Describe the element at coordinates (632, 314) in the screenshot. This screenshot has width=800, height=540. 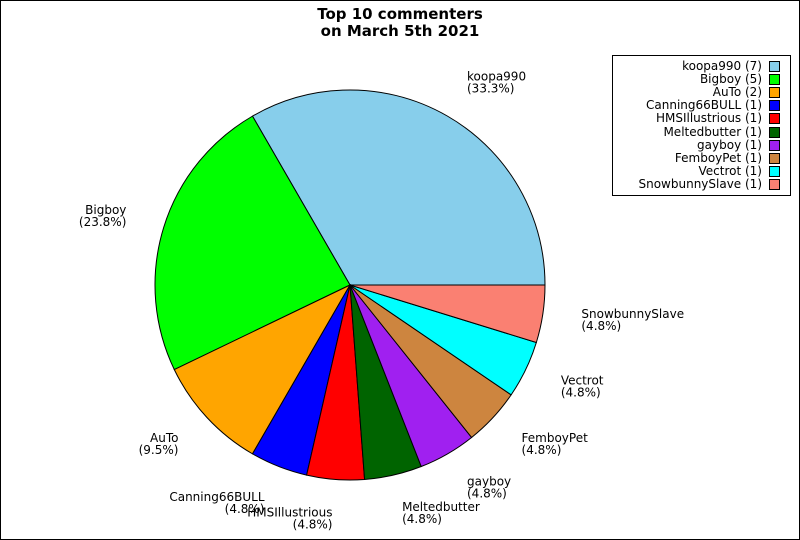
I see `slice-label-snowbunnyslave: SnowbunnySlave` at that location.